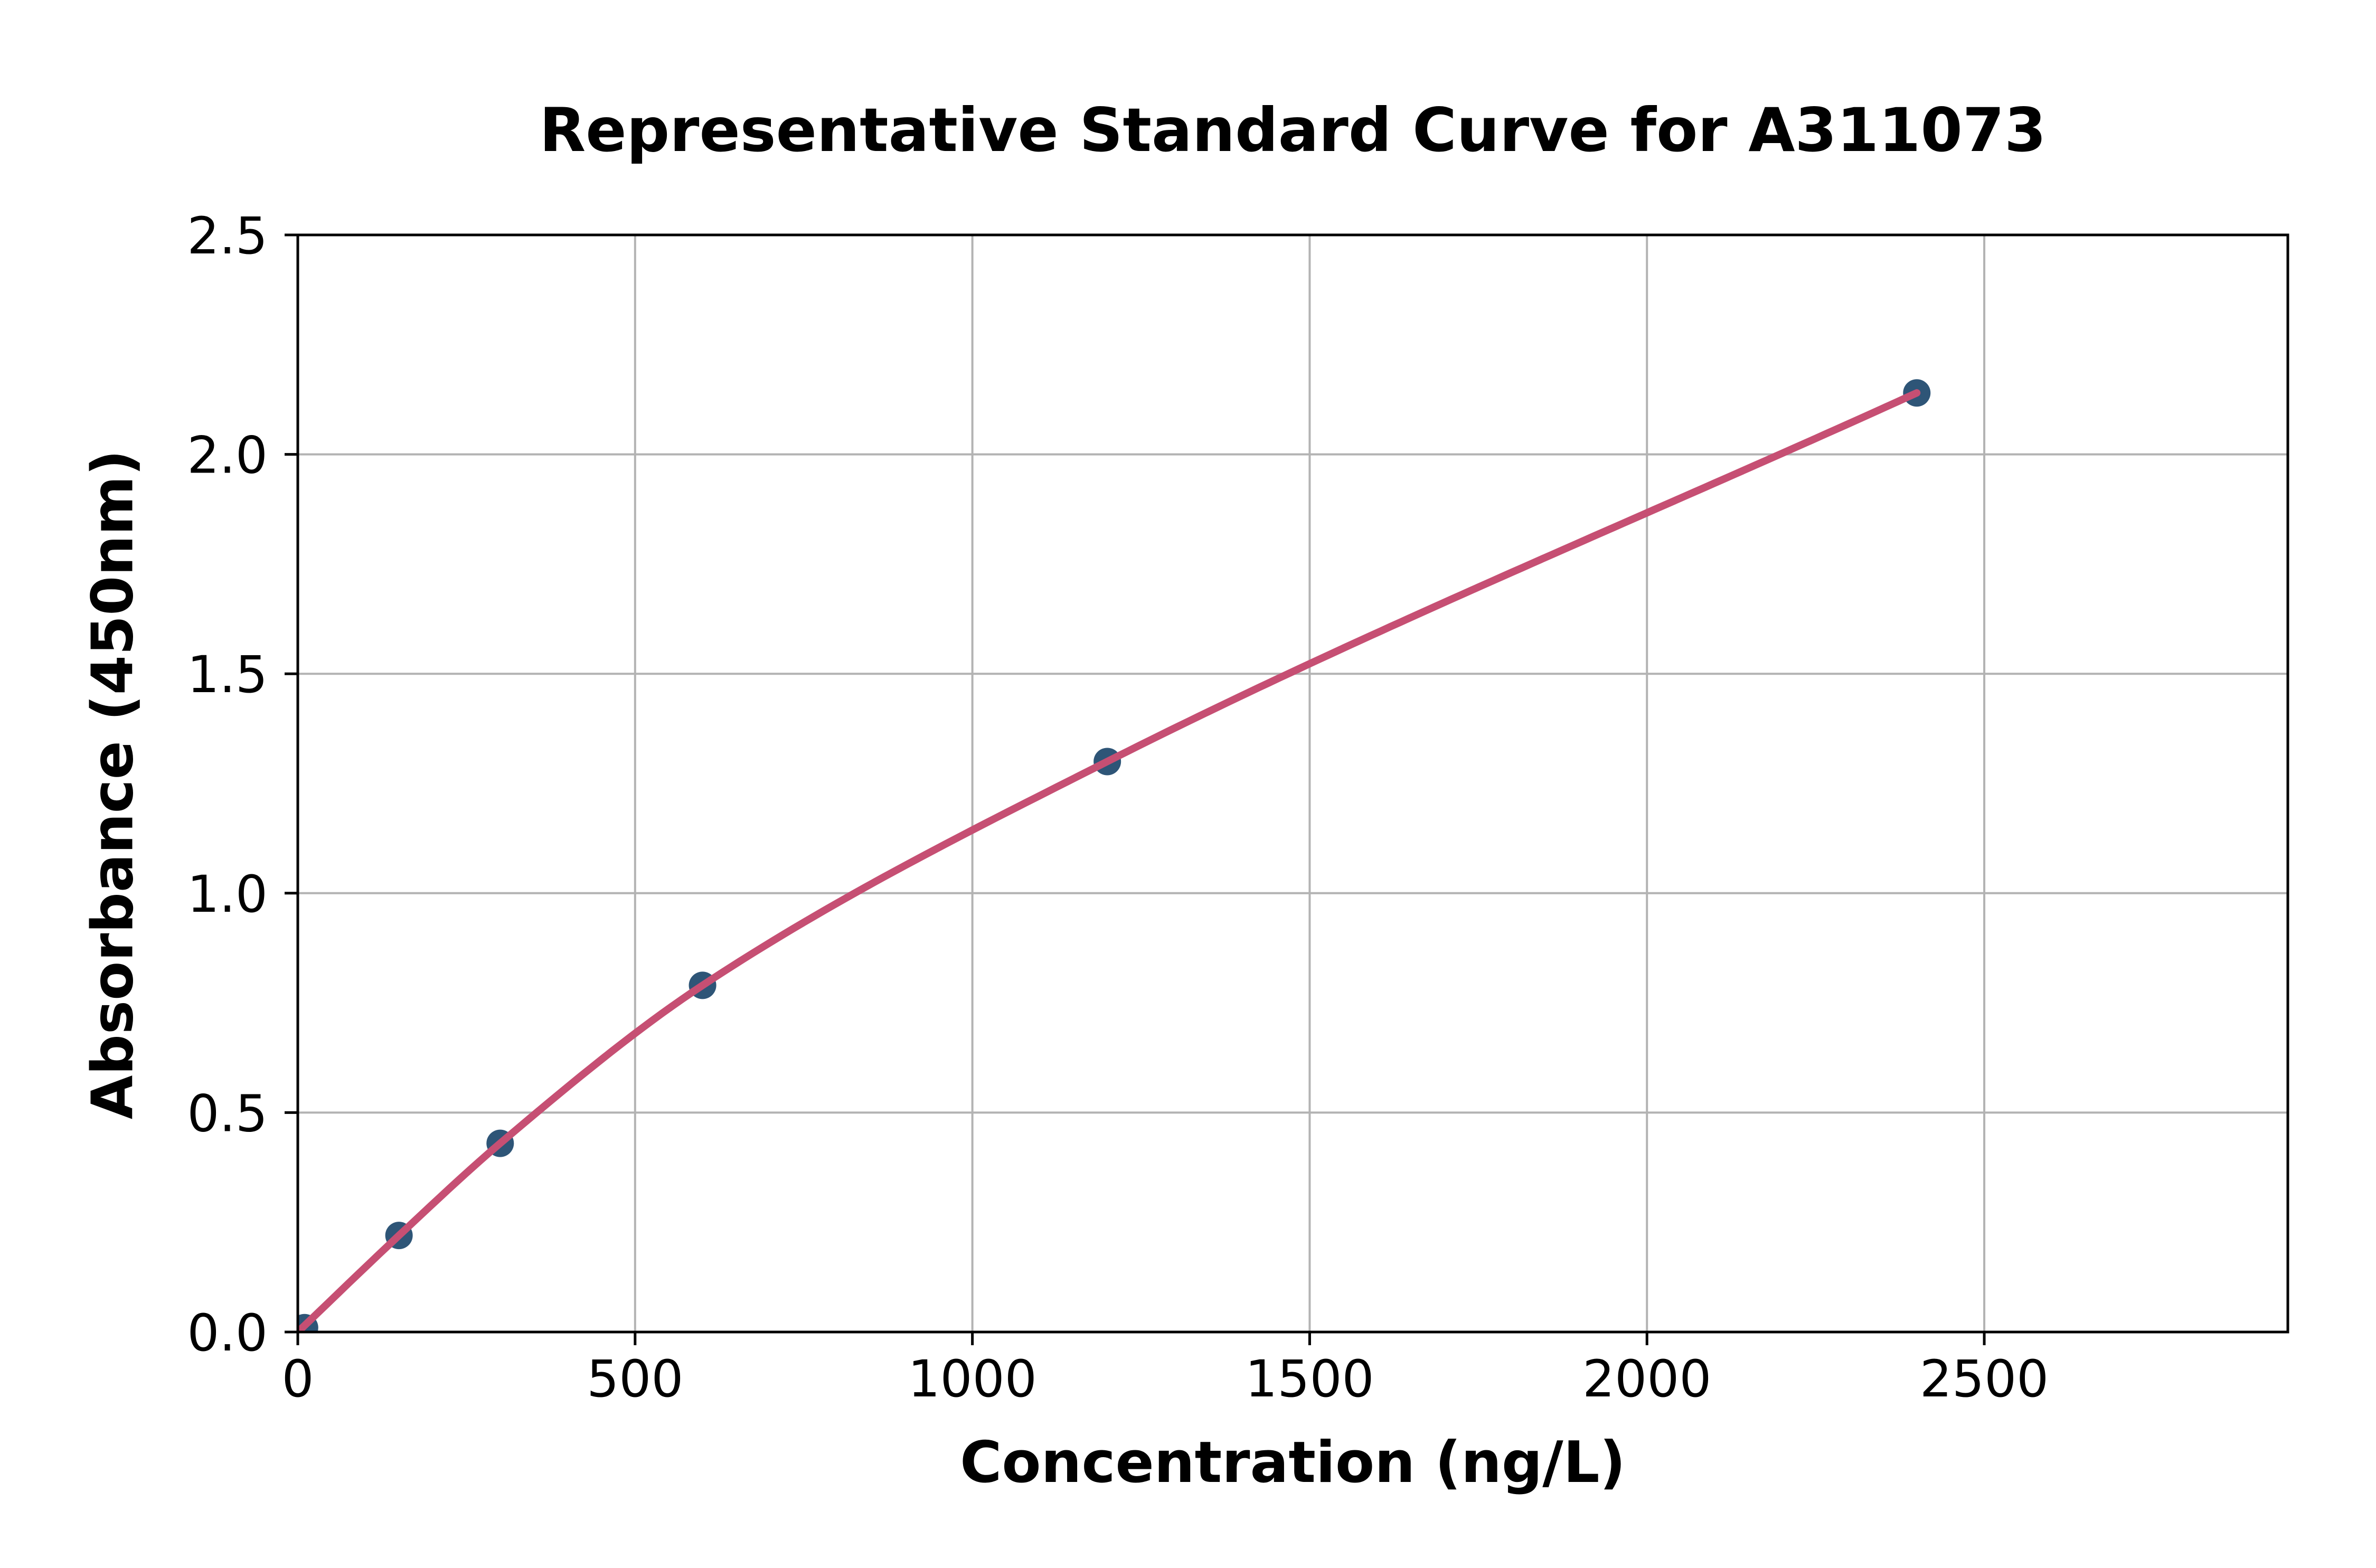  What do you see at coordinates (1310, 1379) in the screenshot?
I see `x-tick-label: 1500` at bounding box center [1310, 1379].